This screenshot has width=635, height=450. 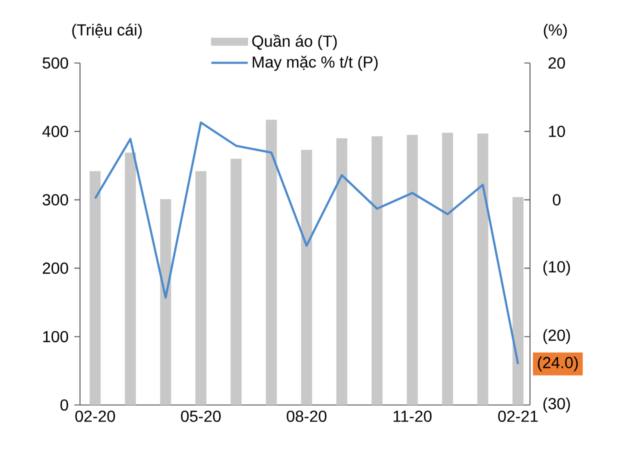 I want to click on y2-tick-label: 10, so click(x=556, y=132).